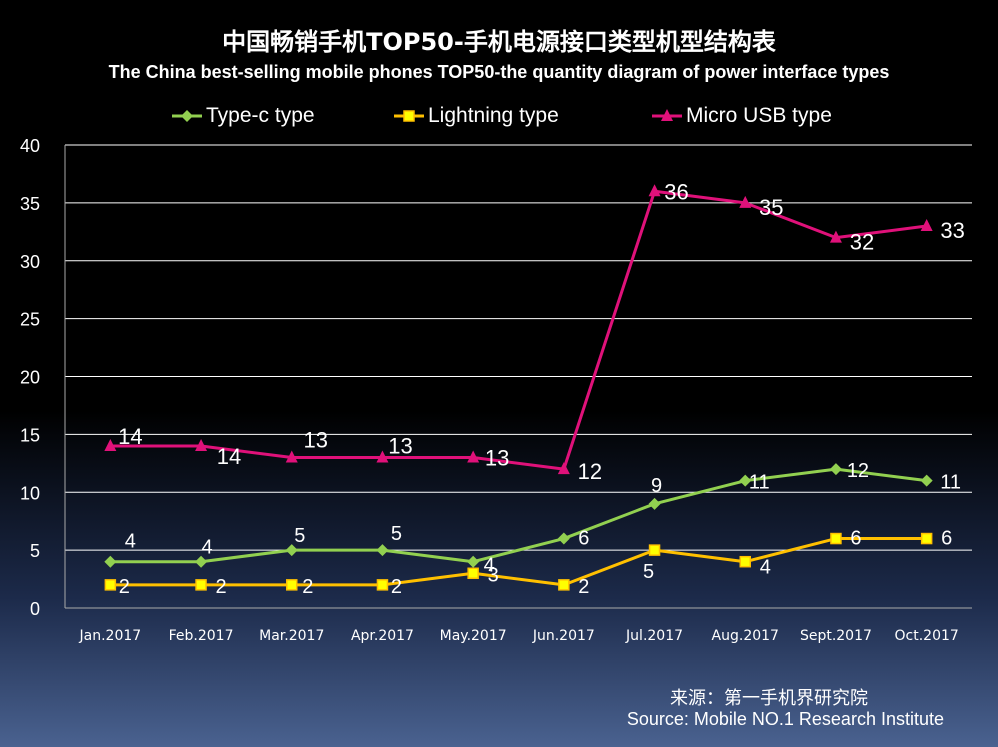  I want to click on x-tick-label: Jul.2017, so click(654, 636).